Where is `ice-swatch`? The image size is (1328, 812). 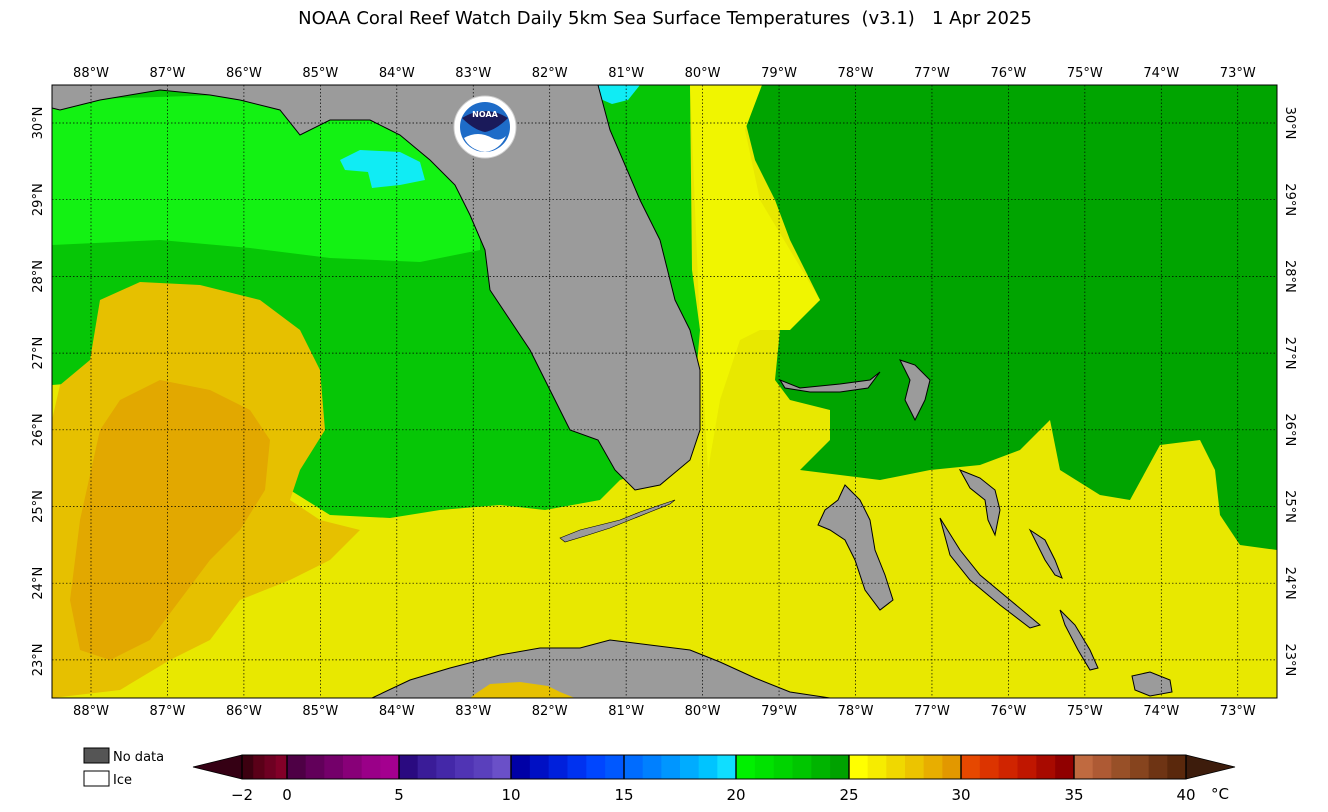 ice-swatch is located at coordinates (96, 778).